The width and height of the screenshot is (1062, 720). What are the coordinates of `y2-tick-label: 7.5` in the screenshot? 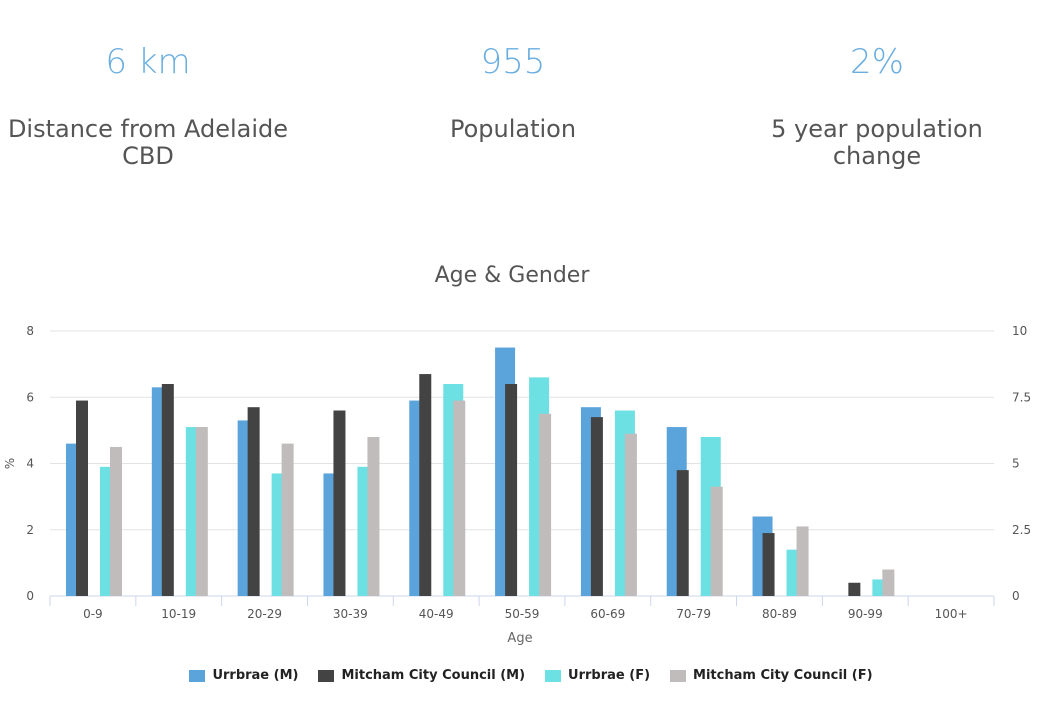 It's located at (1021, 397).